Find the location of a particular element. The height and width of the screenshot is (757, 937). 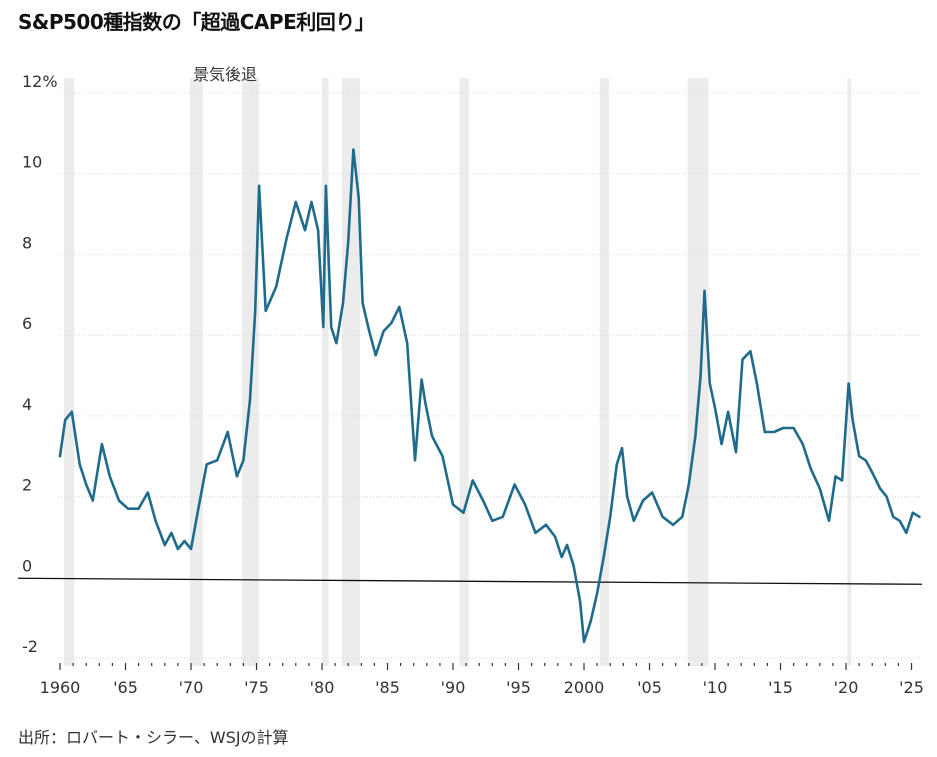

x-tick-label: '25 is located at coordinates (911, 687).